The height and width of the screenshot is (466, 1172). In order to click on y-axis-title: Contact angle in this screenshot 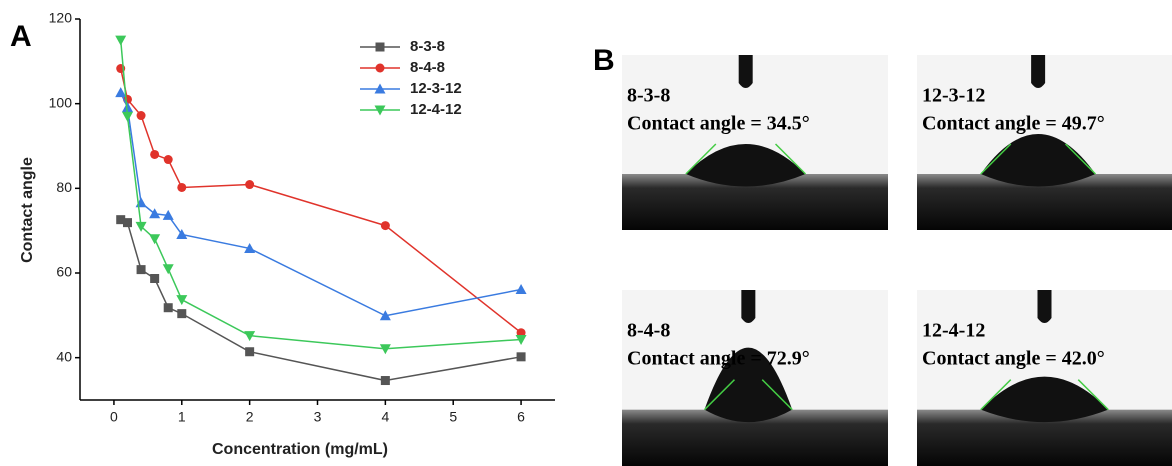, I will do `click(27, 210)`.